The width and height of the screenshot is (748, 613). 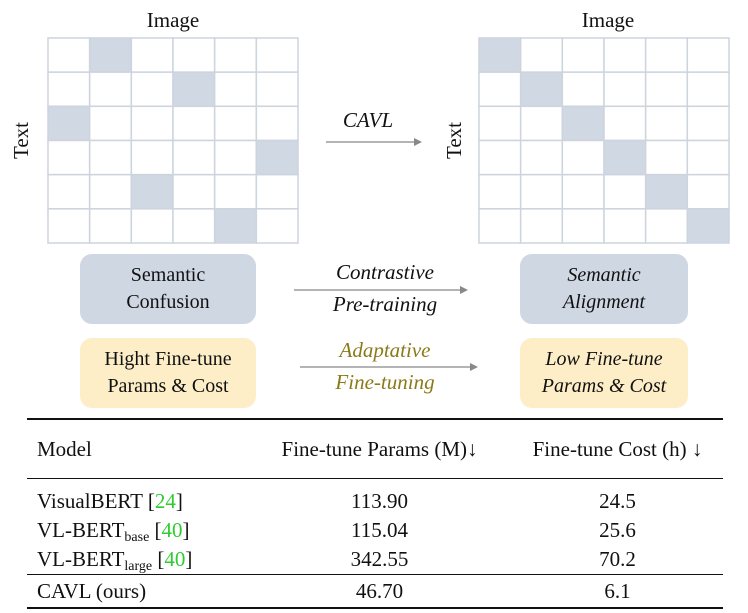 I want to click on row-model: VL-BERTbase [40], so click(x=113, y=531).